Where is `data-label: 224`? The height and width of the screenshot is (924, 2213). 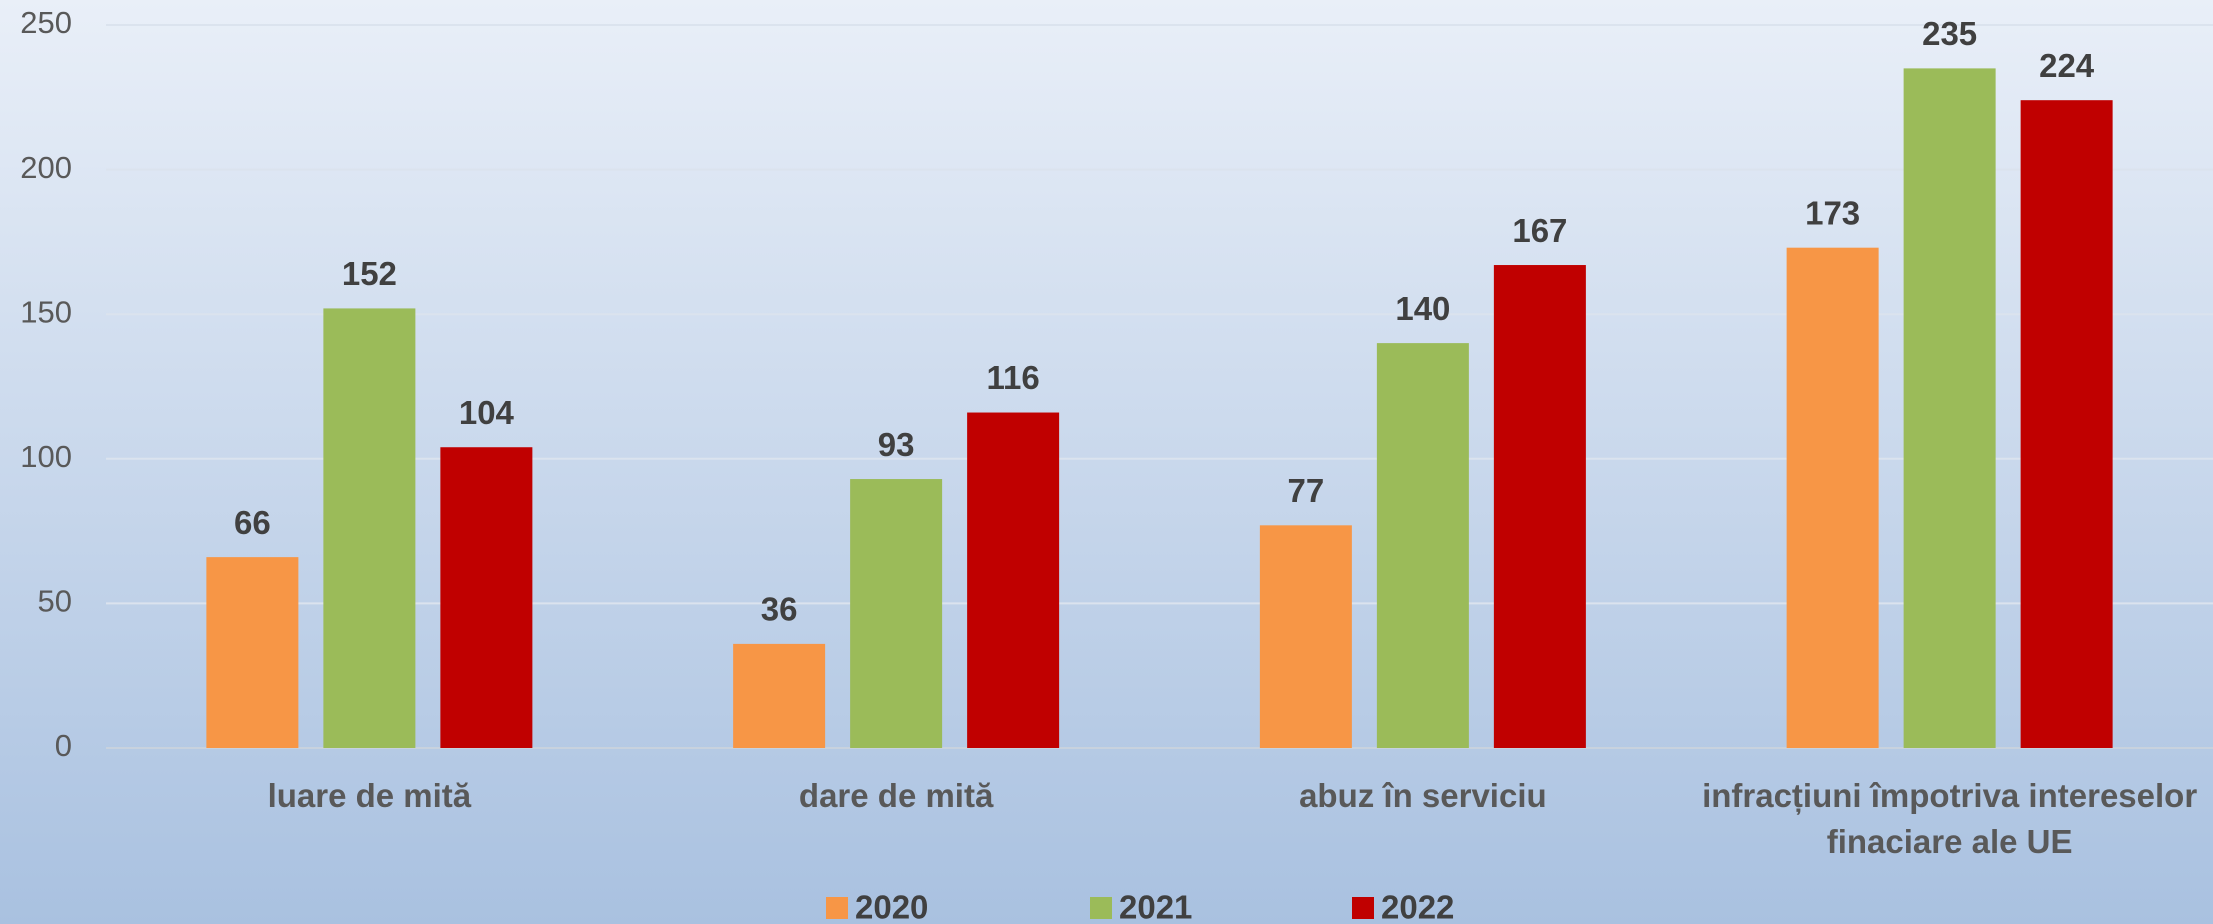
data-label: 224 is located at coordinates (2067, 65).